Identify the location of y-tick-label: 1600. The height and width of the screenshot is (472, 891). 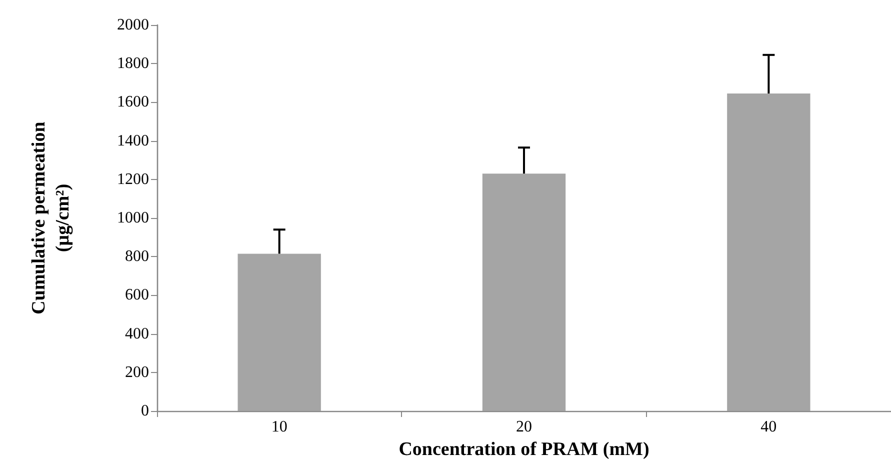
(133, 102).